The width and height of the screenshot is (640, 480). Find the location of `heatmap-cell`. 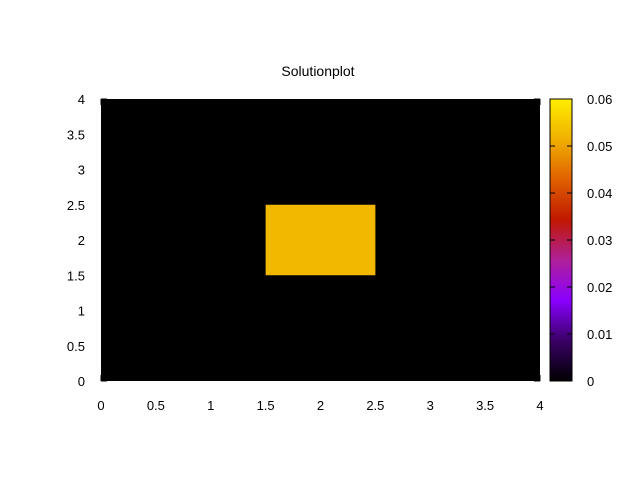

heatmap-cell is located at coordinates (320, 240).